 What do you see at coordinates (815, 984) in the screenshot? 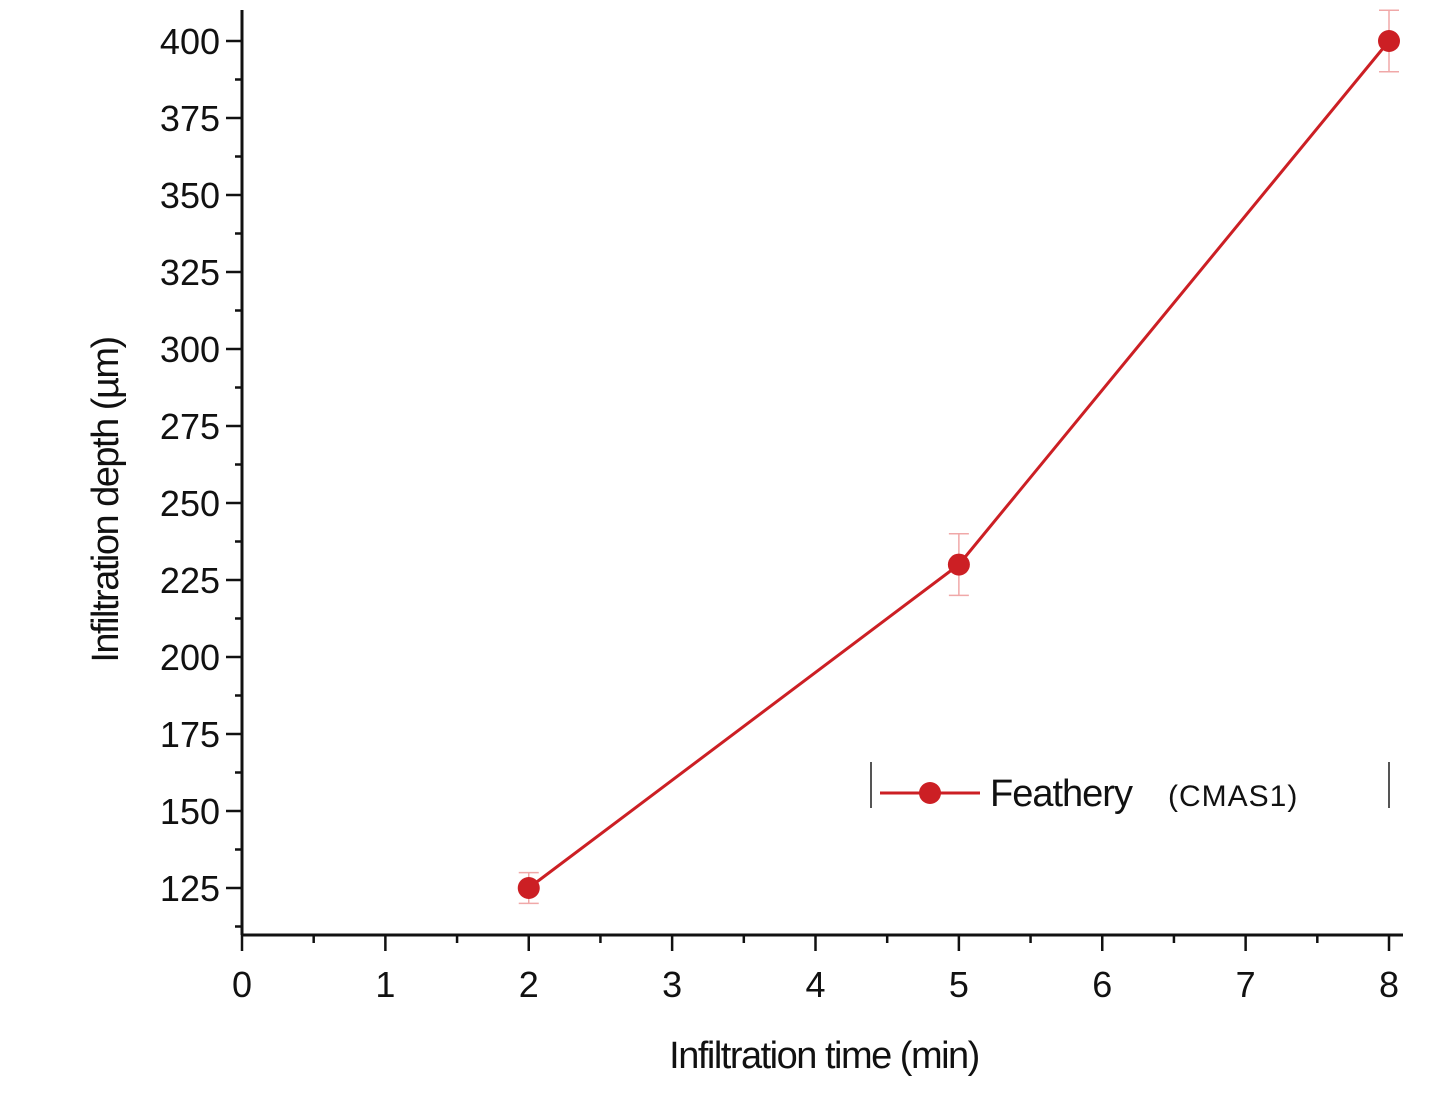
I see `x-tick-label: 4` at bounding box center [815, 984].